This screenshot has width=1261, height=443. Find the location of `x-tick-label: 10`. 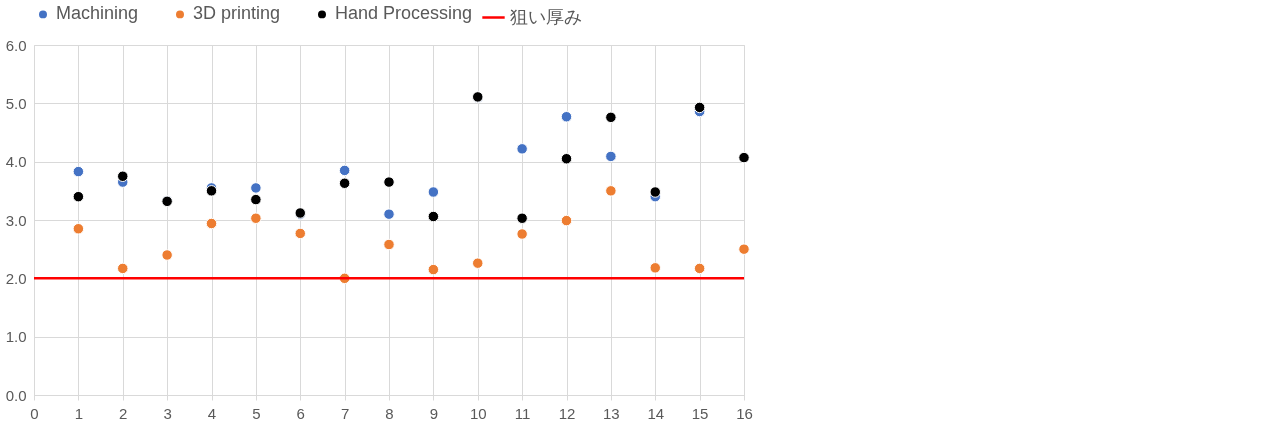

x-tick-label: 10 is located at coordinates (478, 413).